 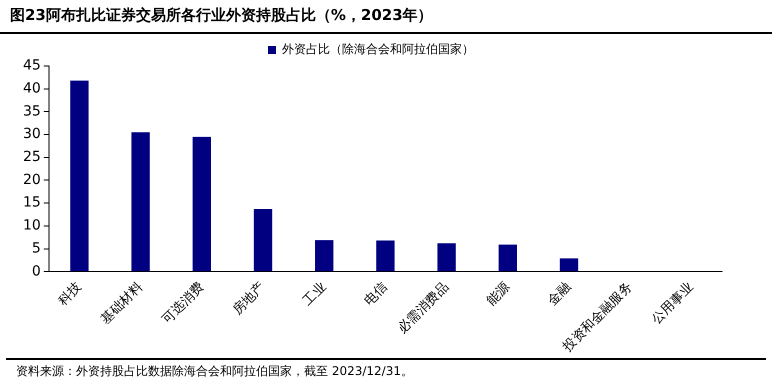 What do you see at coordinates (31, 226) in the screenshot?
I see `y-tick-label: 10` at bounding box center [31, 226].